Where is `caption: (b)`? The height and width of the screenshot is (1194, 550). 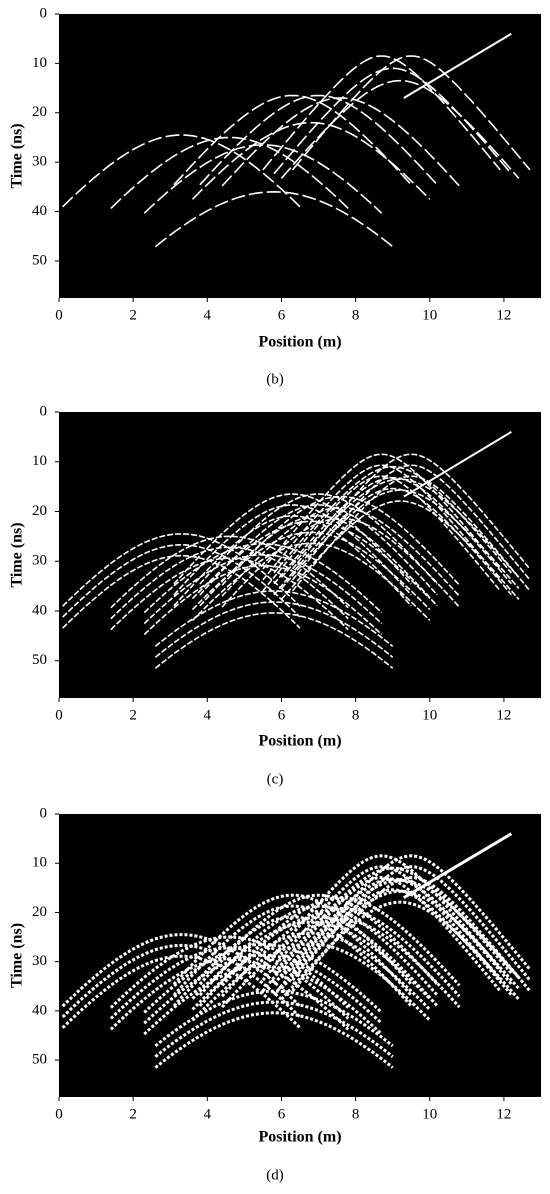 caption: (b) is located at coordinates (275, 379).